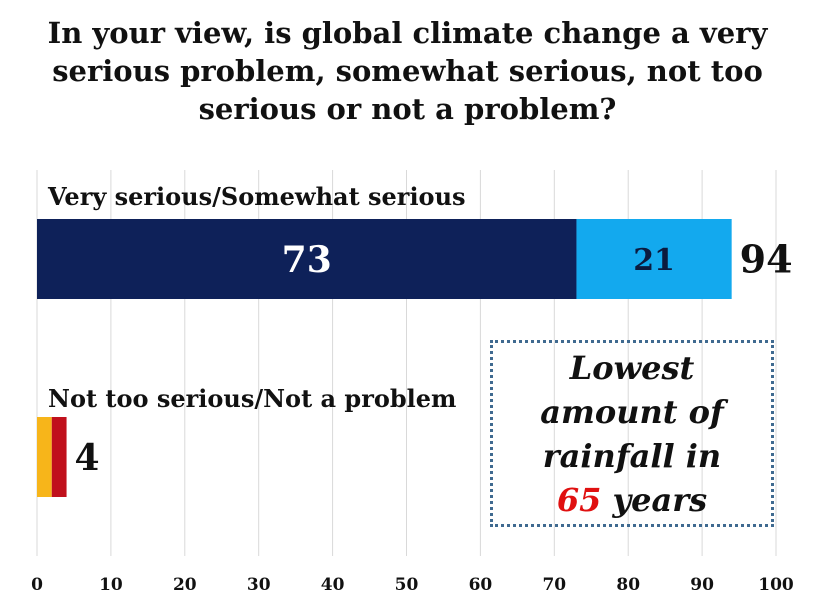 The height and width of the screenshot is (603, 815). What do you see at coordinates (632, 455) in the screenshot?
I see `callout-line-3: rainfall in` at bounding box center [632, 455].